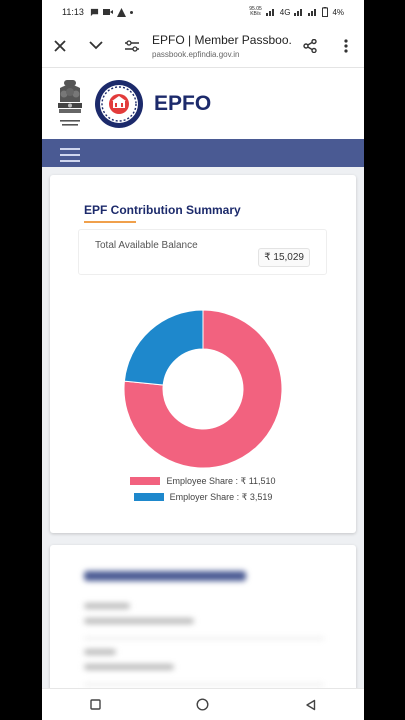  Describe the element at coordinates (255, 9) in the screenshot. I see `speed-value: 95.05` at that location.